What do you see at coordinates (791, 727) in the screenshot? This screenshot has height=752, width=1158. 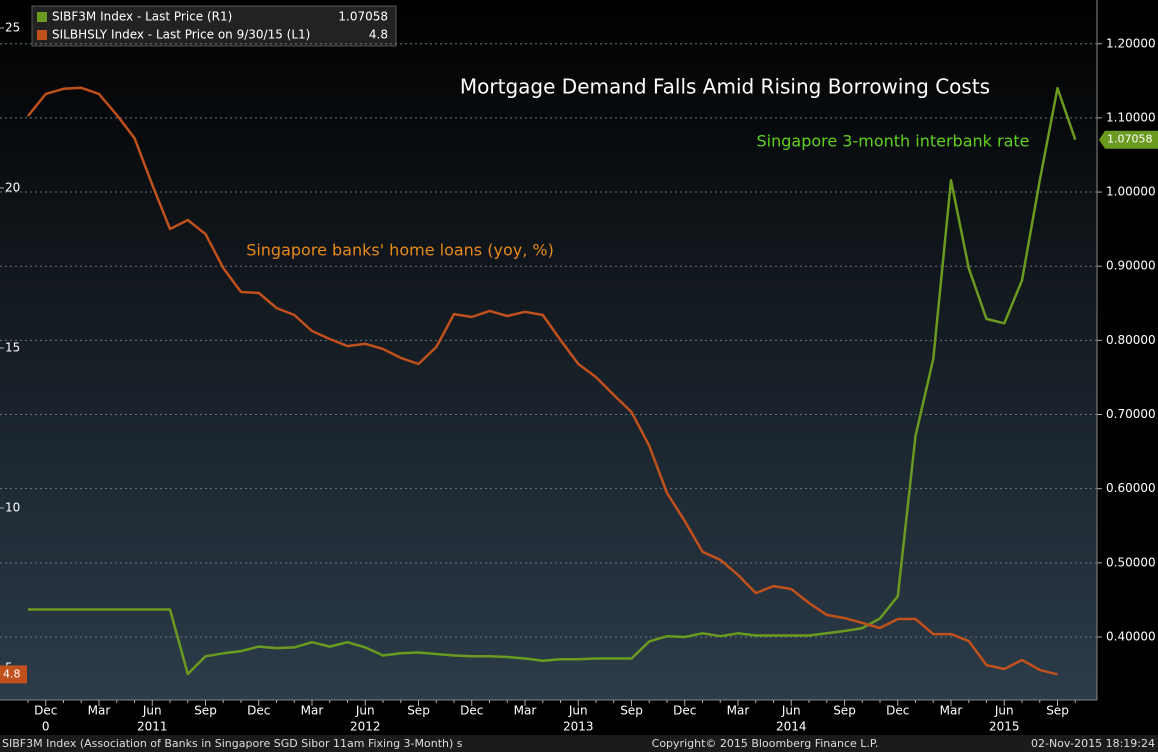 I see `x-year-label: 2014` at bounding box center [791, 727].